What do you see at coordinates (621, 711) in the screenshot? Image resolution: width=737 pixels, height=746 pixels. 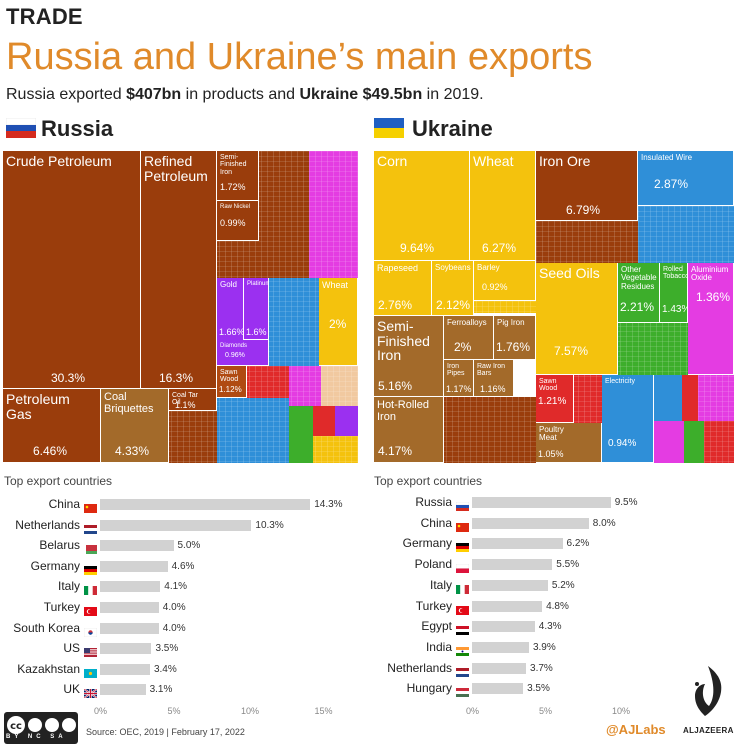 I see `ukraine-axis-tick: 10%` at bounding box center [621, 711].